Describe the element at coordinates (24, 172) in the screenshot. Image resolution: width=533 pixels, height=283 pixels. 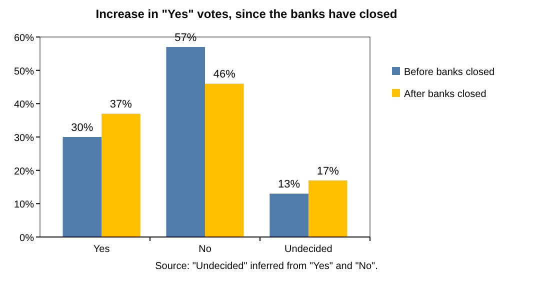
I see `y-tick-label: 20%` at that location.